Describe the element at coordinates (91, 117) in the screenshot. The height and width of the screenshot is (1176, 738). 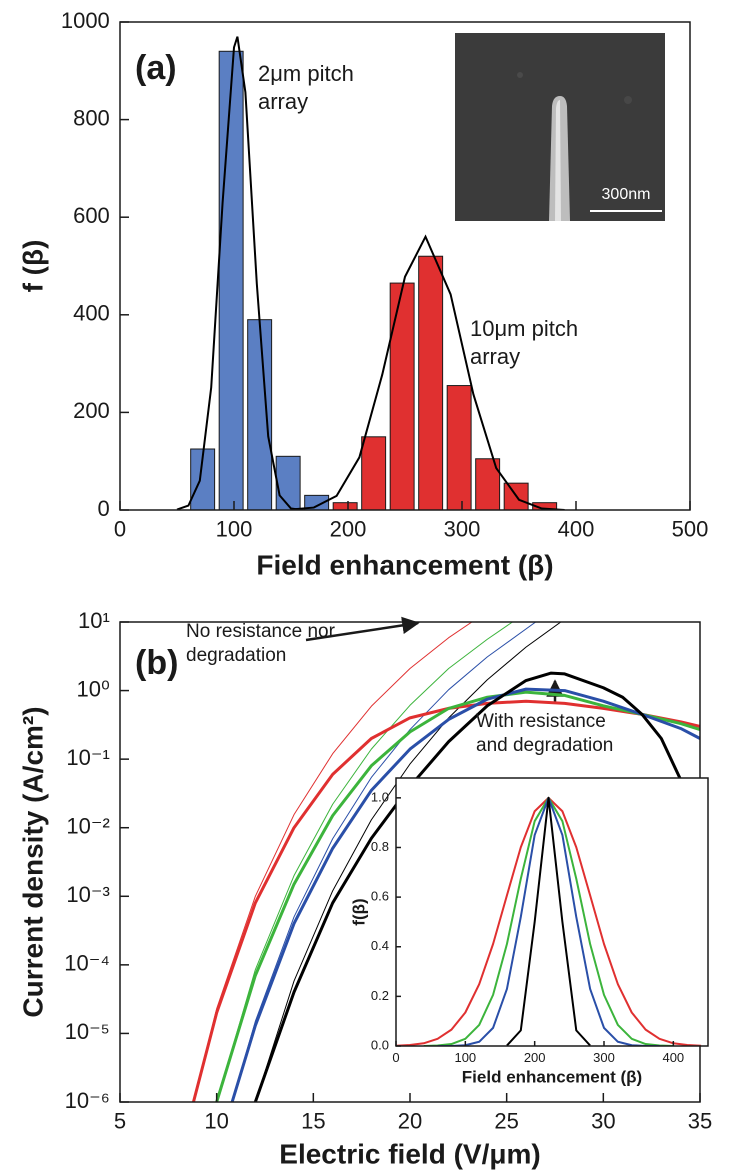
I see `y-tick-label: 800` at that location.